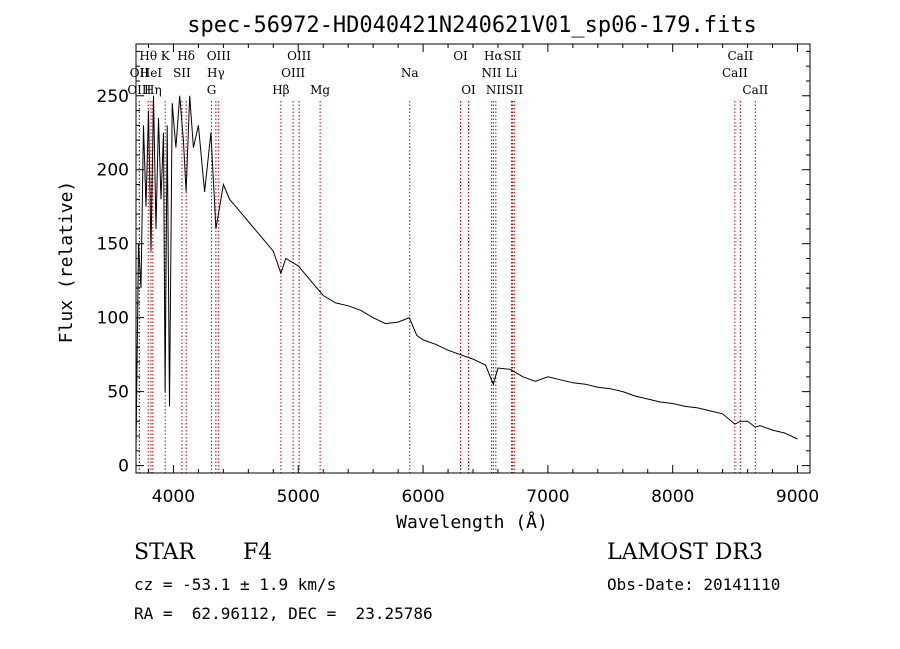 The height and width of the screenshot is (649, 900). Describe the element at coordinates (118, 393) in the screenshot. I see `y-tick-label-1: 50` at that location.